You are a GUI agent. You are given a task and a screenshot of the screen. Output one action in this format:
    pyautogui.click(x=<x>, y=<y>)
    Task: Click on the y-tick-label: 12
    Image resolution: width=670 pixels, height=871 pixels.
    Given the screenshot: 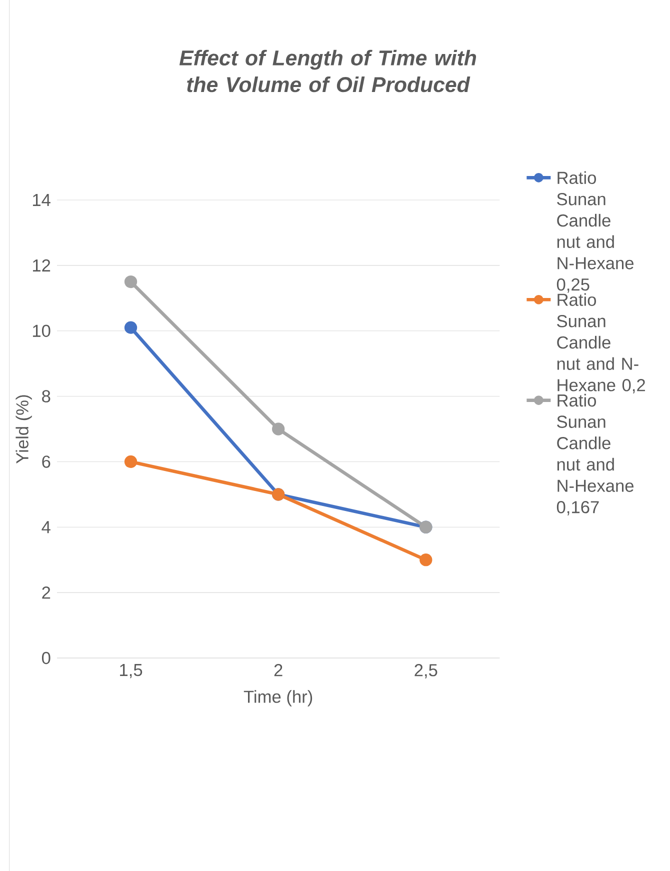 What is the action you would take?
    pyautogui.click(x=41, y=265)
    